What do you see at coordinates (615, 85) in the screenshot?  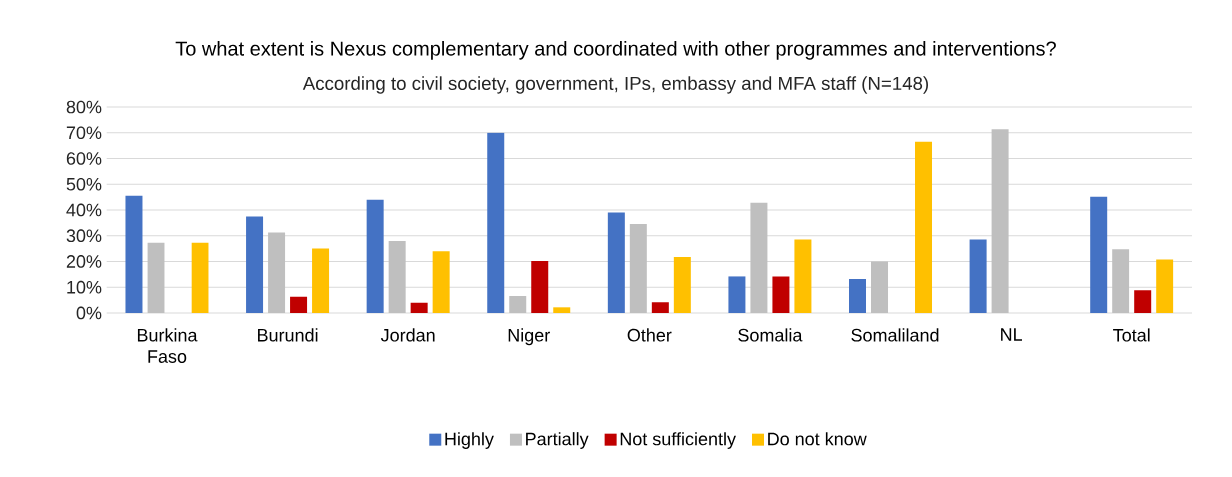 I see `chart-subtitle: According to civil society, government, IPs, embassy and MFA staff (N=148)` at bounding box center [615, 85].